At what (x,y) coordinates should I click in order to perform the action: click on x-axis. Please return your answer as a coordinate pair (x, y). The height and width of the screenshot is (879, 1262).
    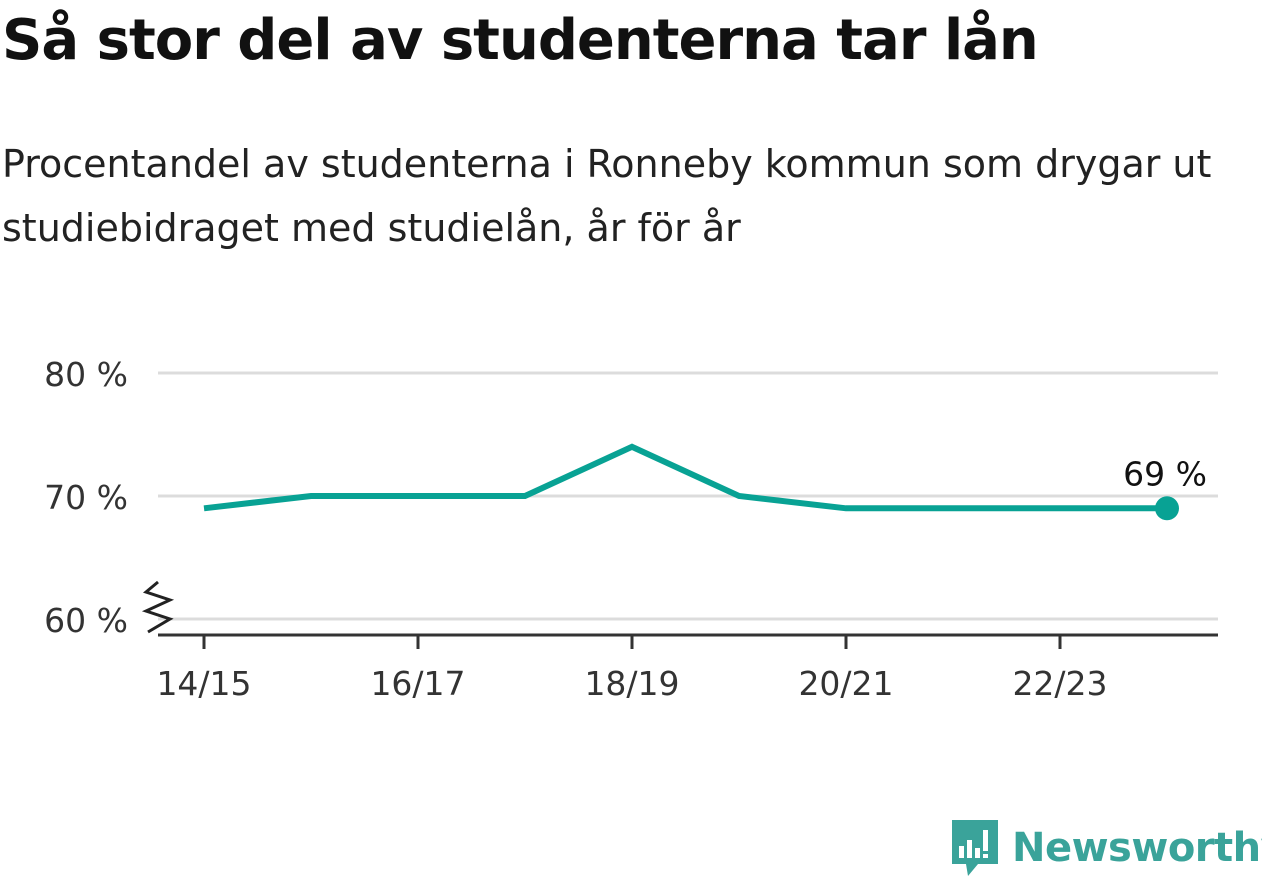
    Looking at the image, I should click on (688, 641).